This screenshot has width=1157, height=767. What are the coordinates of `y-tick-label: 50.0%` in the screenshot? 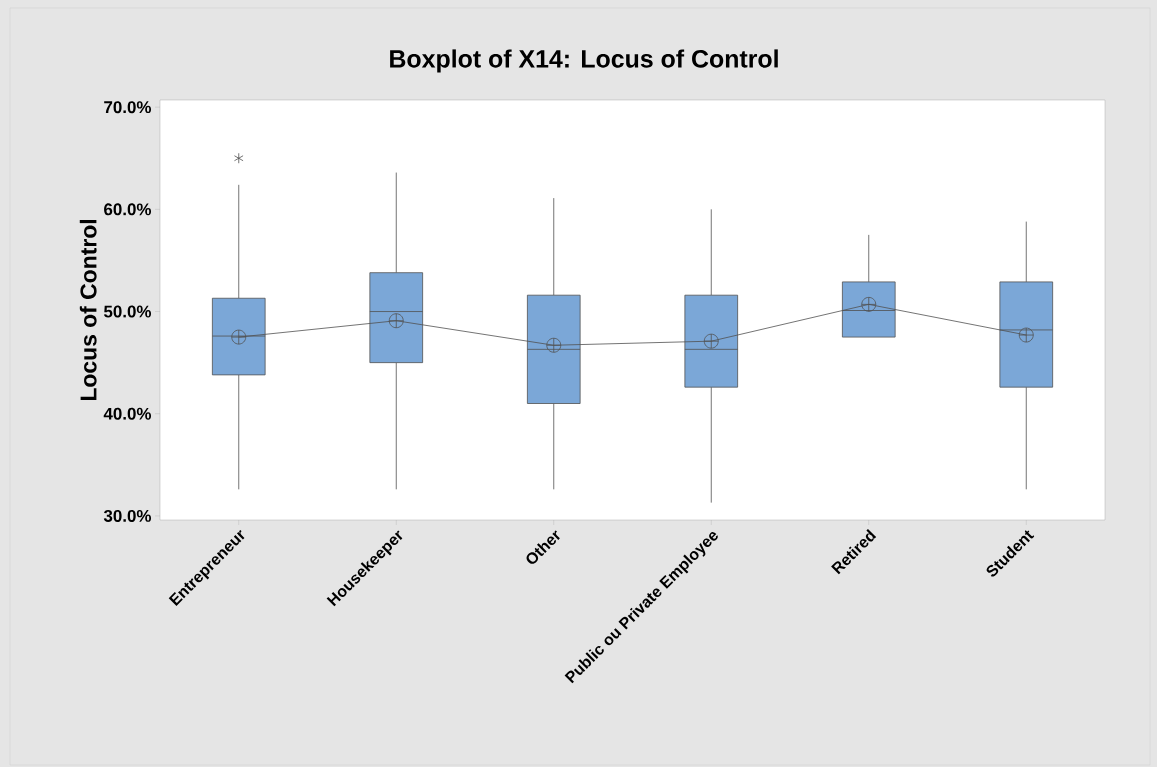 It's located at (127, 311).